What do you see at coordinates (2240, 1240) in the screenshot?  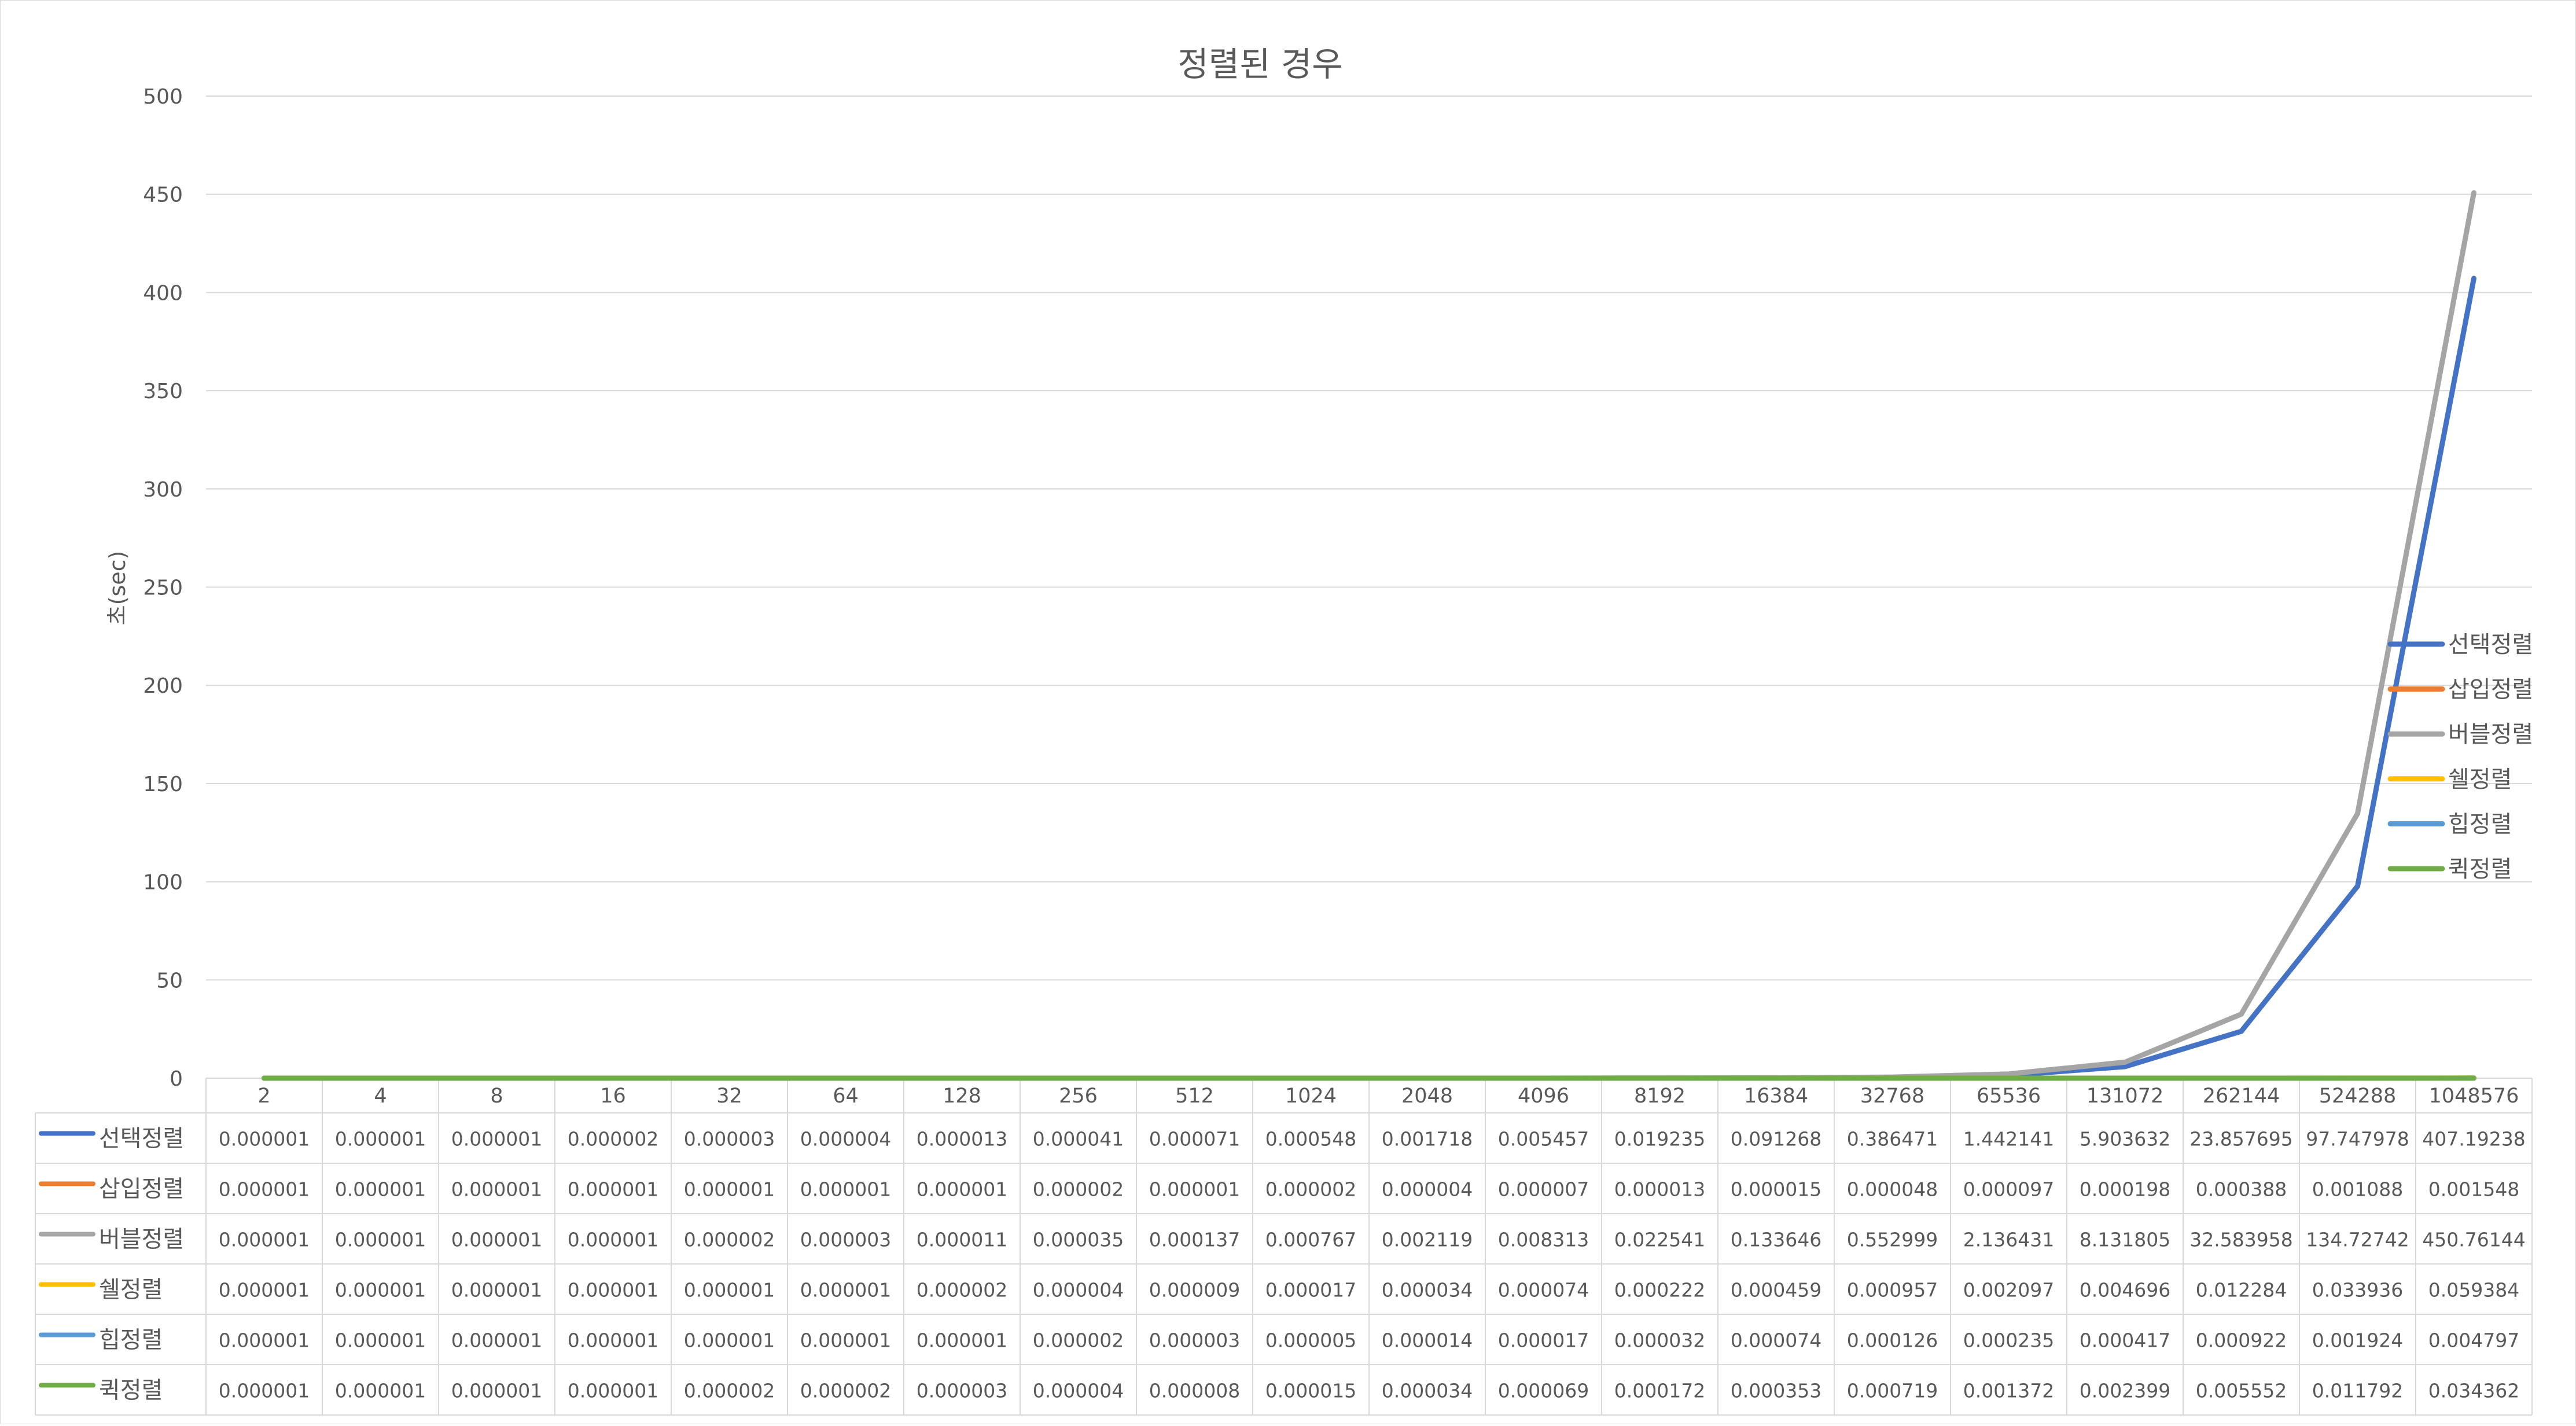 I see `data-table-cell: 32.583958` at bounding box center [2240, 1240].